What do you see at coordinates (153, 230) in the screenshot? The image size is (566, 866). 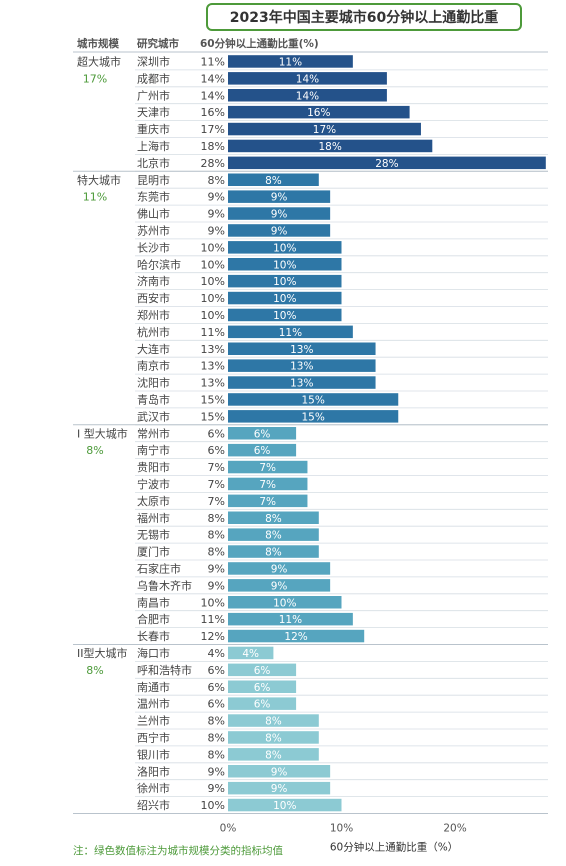 I see `city-label: 苏州市` at bounding box center [153, 230].